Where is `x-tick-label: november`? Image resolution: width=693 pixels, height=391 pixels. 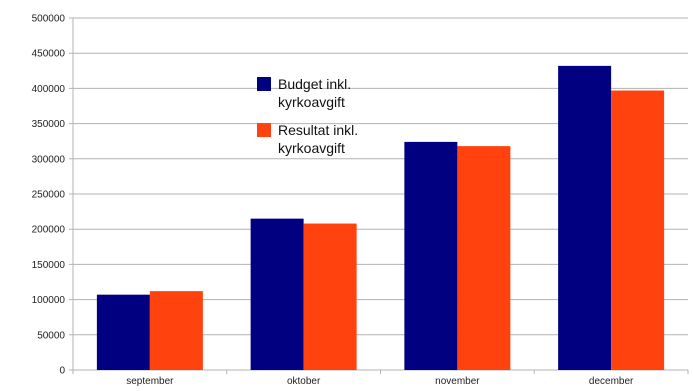
x-tick-label: november is located at coordinates (457, 381).